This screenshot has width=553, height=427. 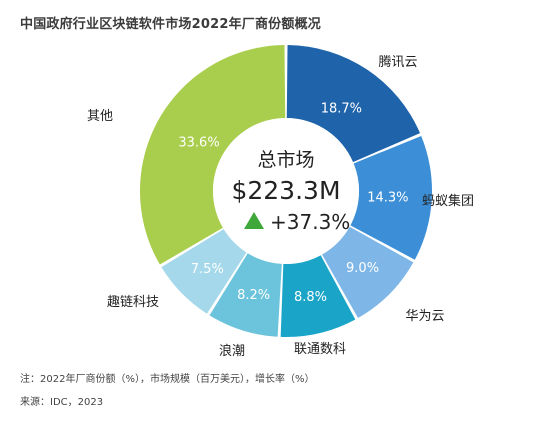 What do you see at coordinates (387, 197) in the screenshot?
I see `percent-label-1: 14.3%` at bounding box center [387, 197].